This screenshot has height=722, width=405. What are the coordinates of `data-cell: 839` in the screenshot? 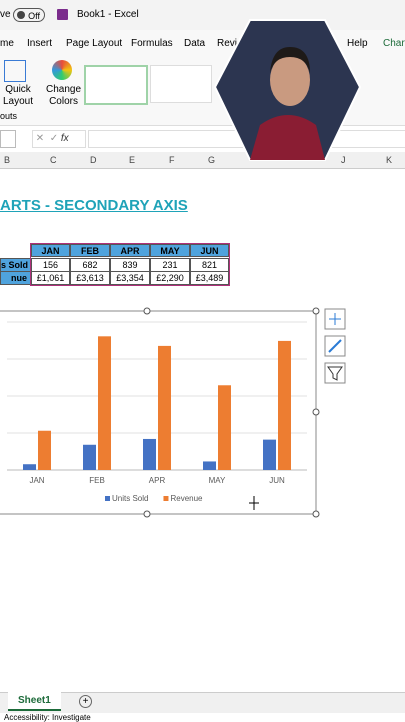 It's located at (130, 265).